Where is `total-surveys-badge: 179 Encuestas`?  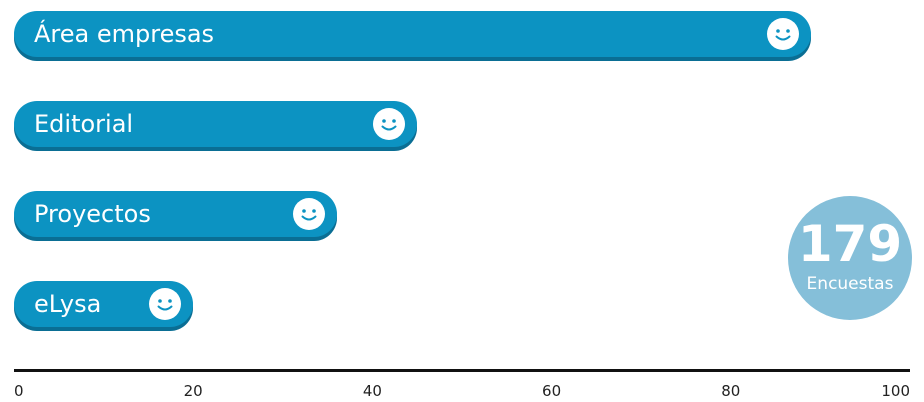 total-surveys-badge: 179 Encuestas is located at coordinates (850, 258).